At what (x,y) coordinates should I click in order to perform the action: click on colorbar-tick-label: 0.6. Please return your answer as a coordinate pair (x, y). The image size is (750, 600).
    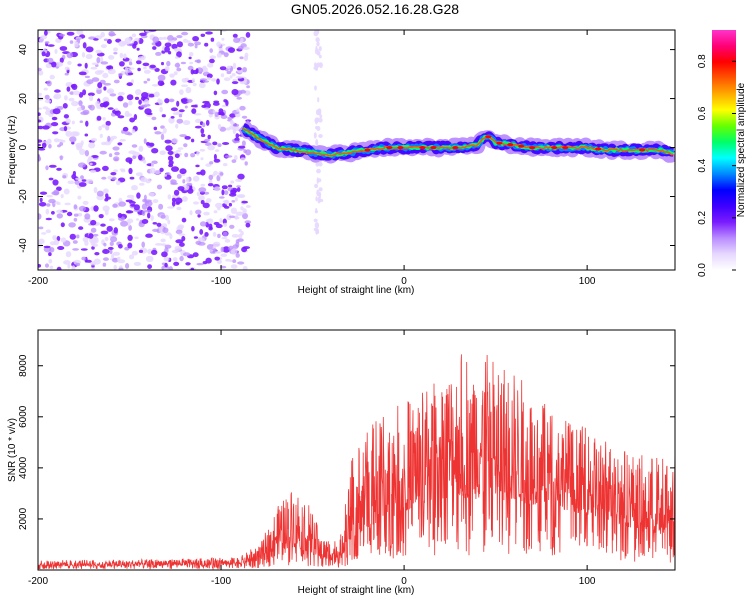
    Looking at the image, I should click on (702, 113).